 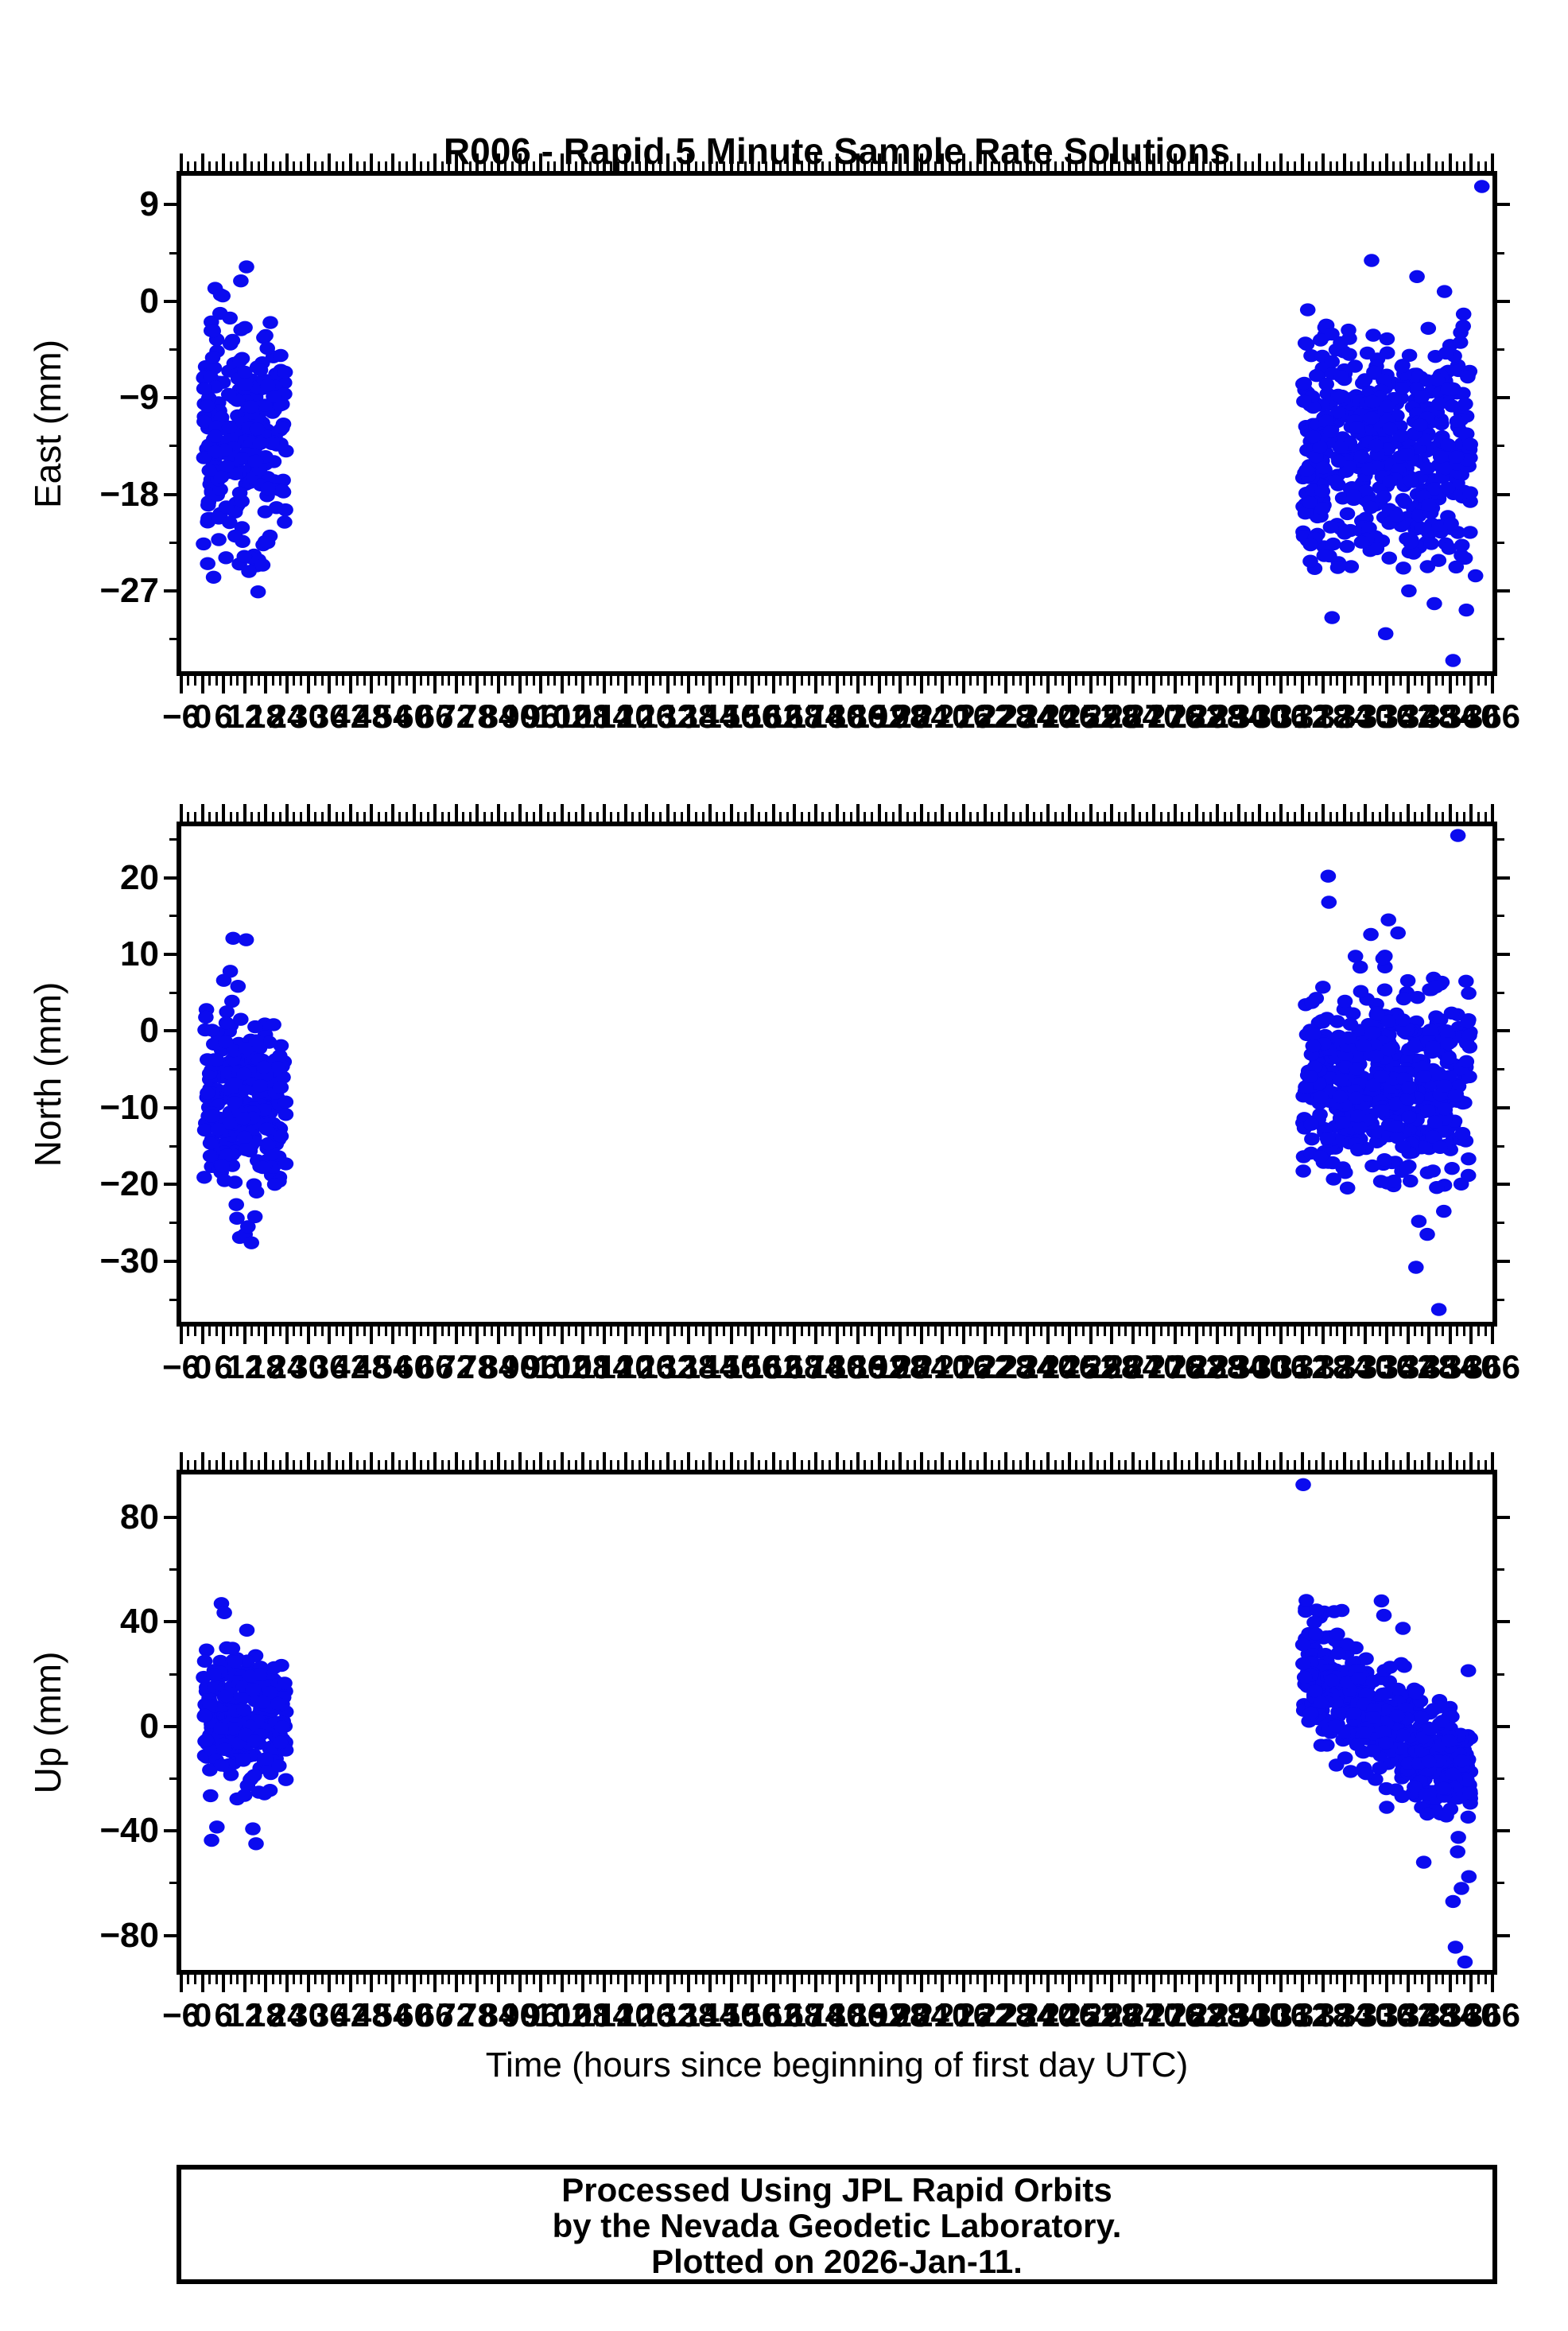 I want to click on x-tick-label: 240, so click(x=1048, y=1366).